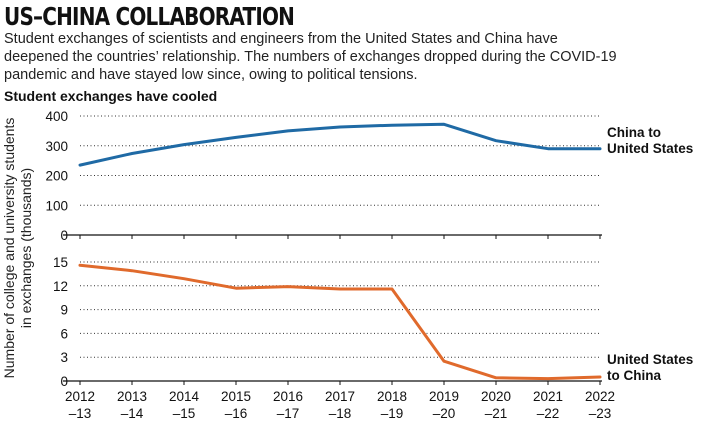 This screenshot has height=428, width=705. What do you see at coordinates (56, 176) in the screenshot?
I see `y-tick-label: 200` at bounding box center [56, 176].